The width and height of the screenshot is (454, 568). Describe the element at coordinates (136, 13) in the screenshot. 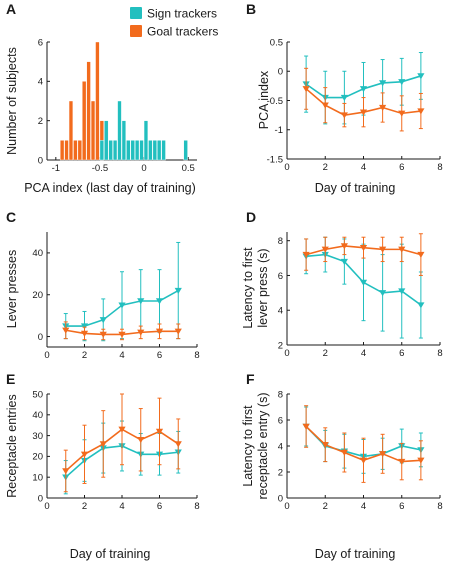

I see `legend-swatch-sign` at that location.